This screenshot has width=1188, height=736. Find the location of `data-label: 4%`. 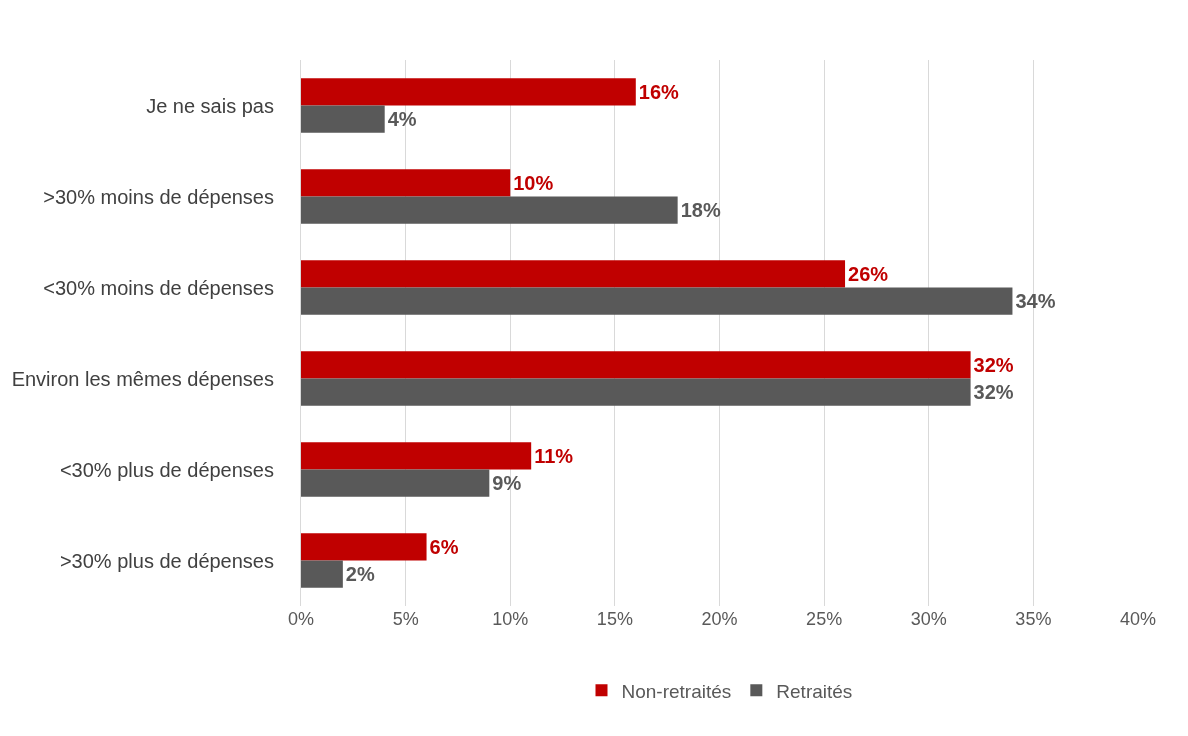

data-label: 4% is located at coordinates (402, 119).